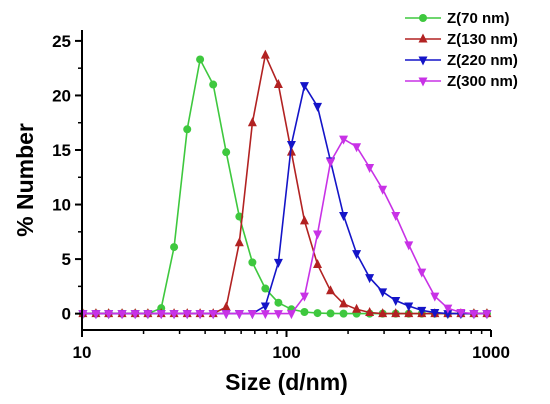 Image resolution: width=550 pixels, height=404 pixels. I want to click on legend-item-2: Z(130 nm), so click(461, 39).